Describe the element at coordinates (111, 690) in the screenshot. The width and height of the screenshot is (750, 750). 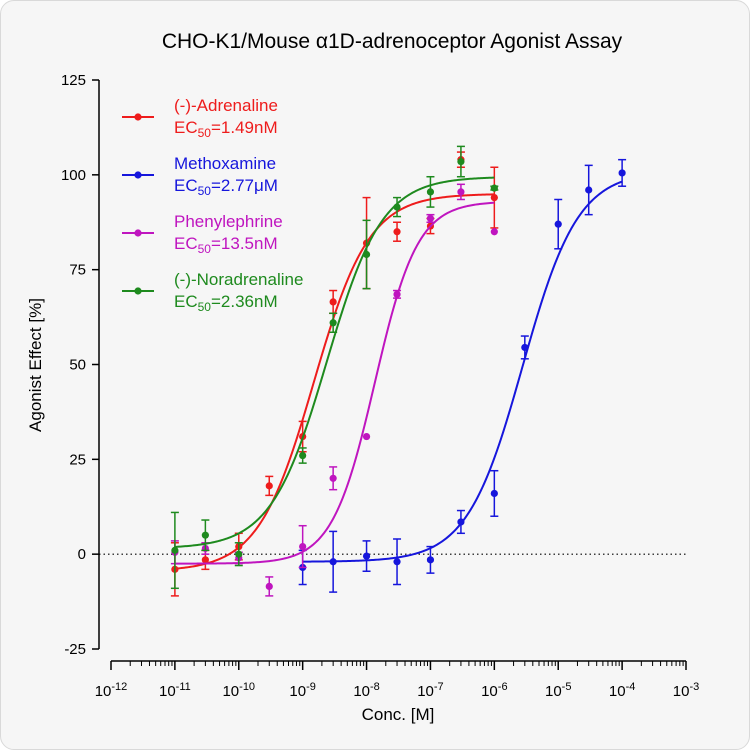
I see `x-tick-label: 10⁻¹²` at that location.